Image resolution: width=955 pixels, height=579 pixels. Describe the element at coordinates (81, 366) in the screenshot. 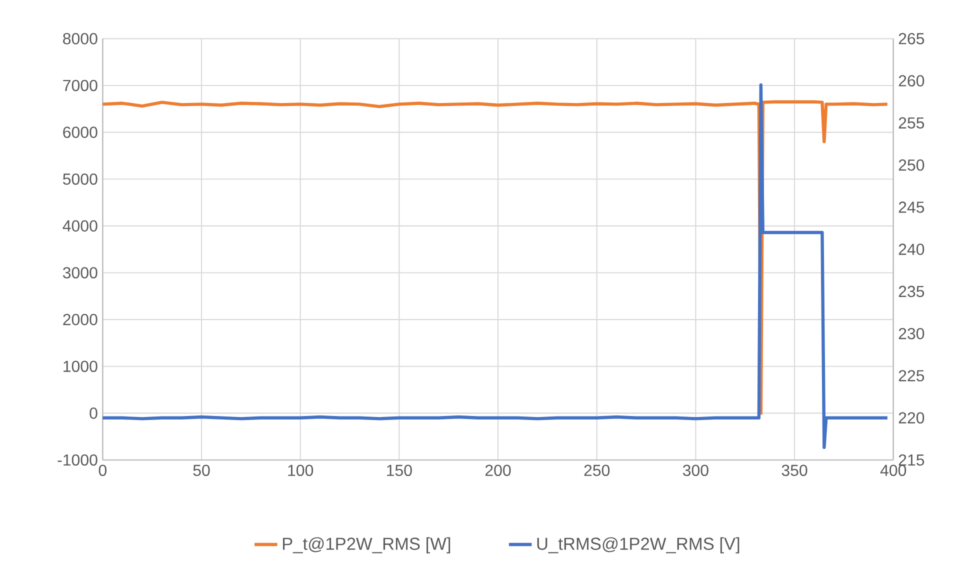

I see `y-tick-label: 1000` at that location.